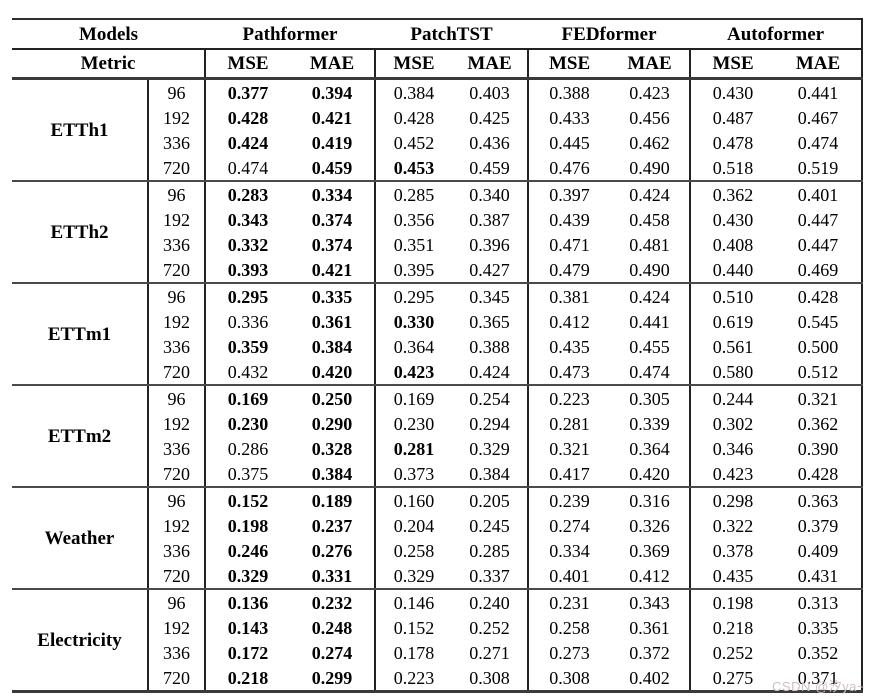 This screenshot has height=700, width=870. What do you see at coordinates (569, 270) in the screenshot?
I see `value-cell: 0.479` at bounding box center [569, 270].